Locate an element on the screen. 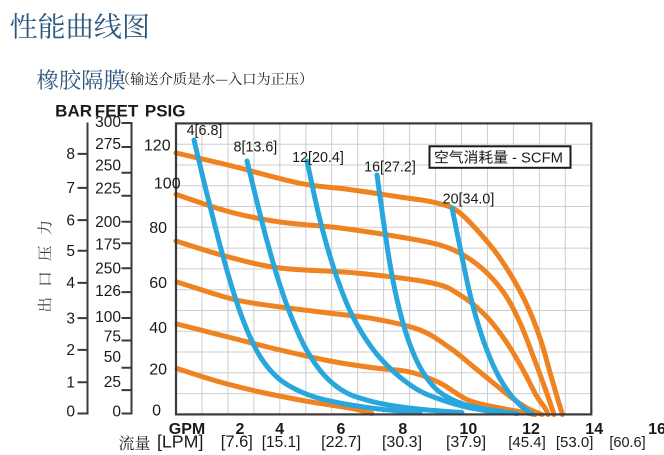 Image resolution: width=664 pixels, height=455 pixels. svg-text: 175 is located at coordinates (108, 245).